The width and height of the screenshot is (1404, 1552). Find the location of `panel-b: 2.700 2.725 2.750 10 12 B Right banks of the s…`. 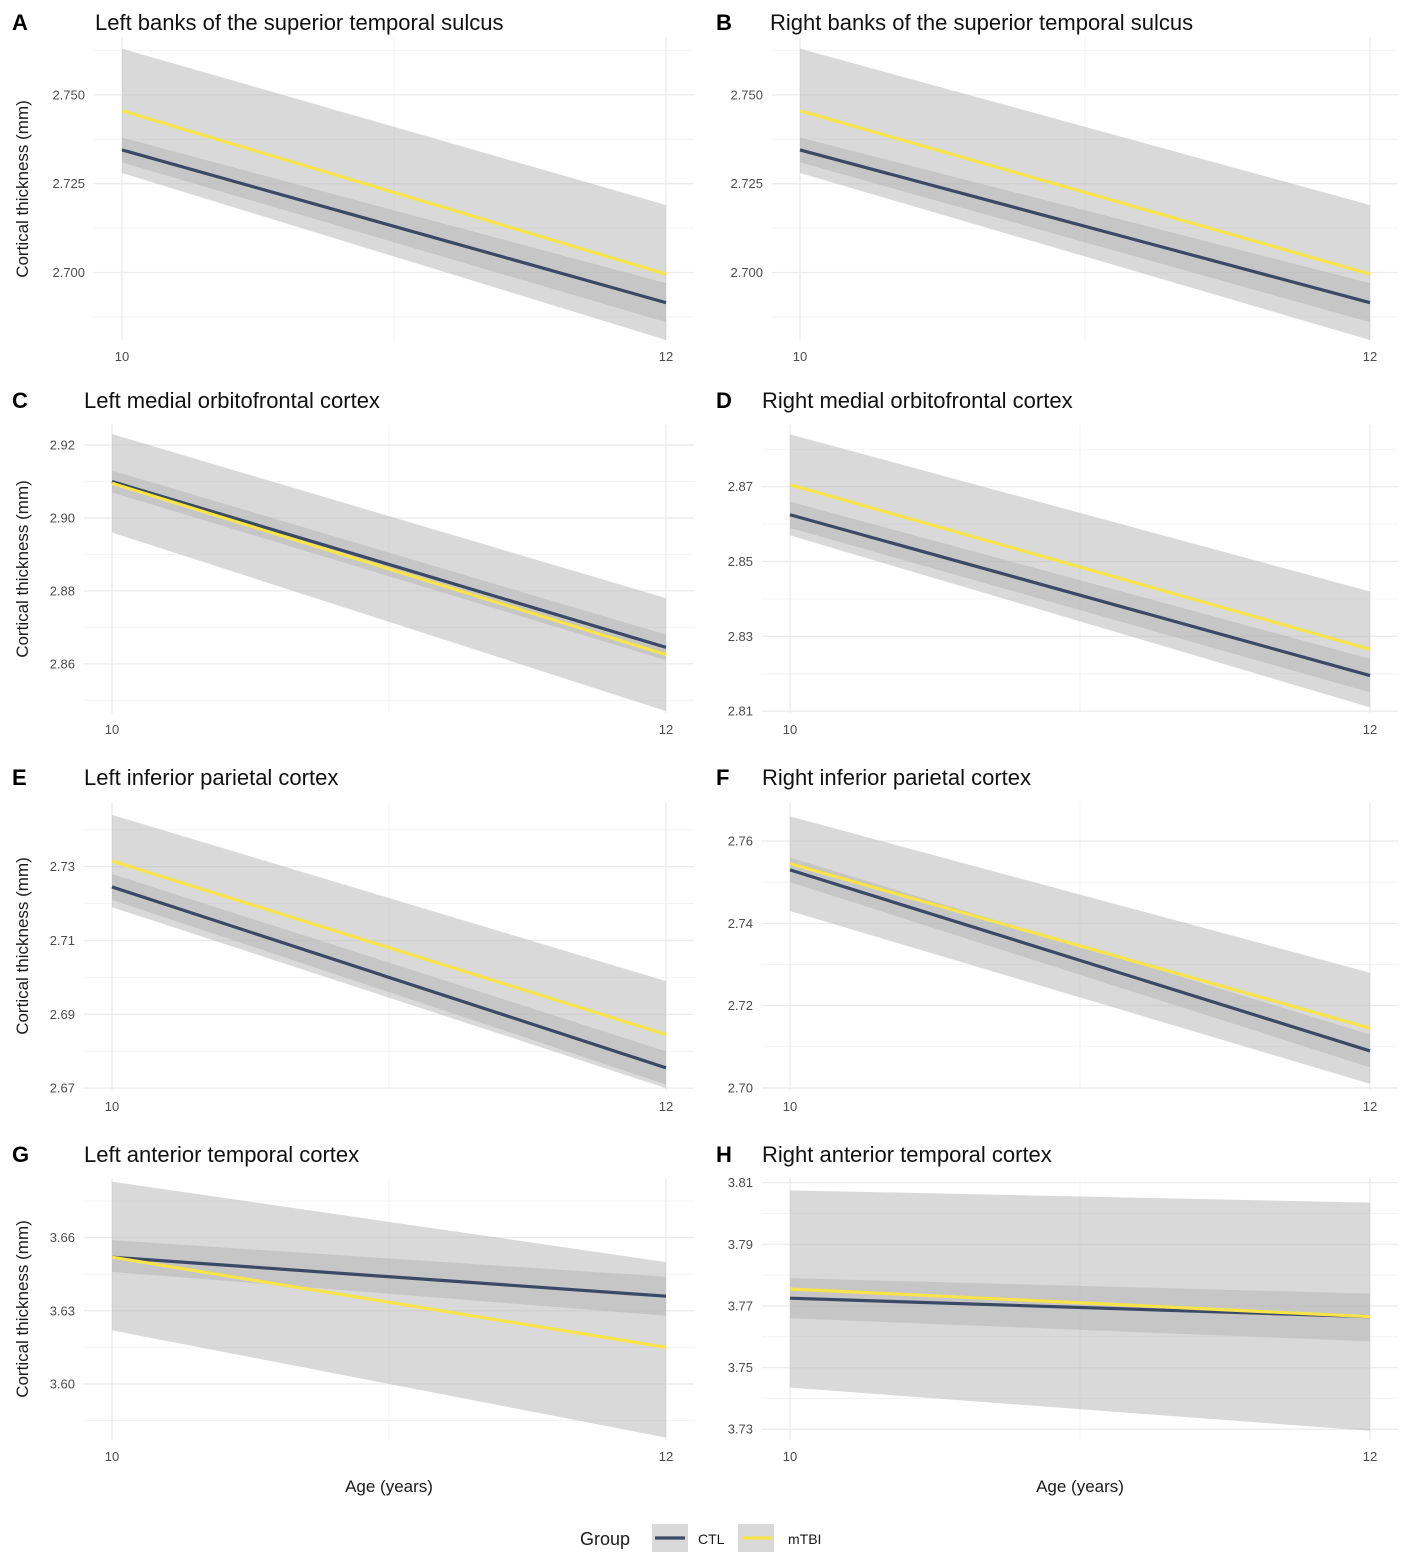

panel-b: 2.700 2.725 2.750 10 12 B Right banks of the s… is located at coordinates (1057, 187).